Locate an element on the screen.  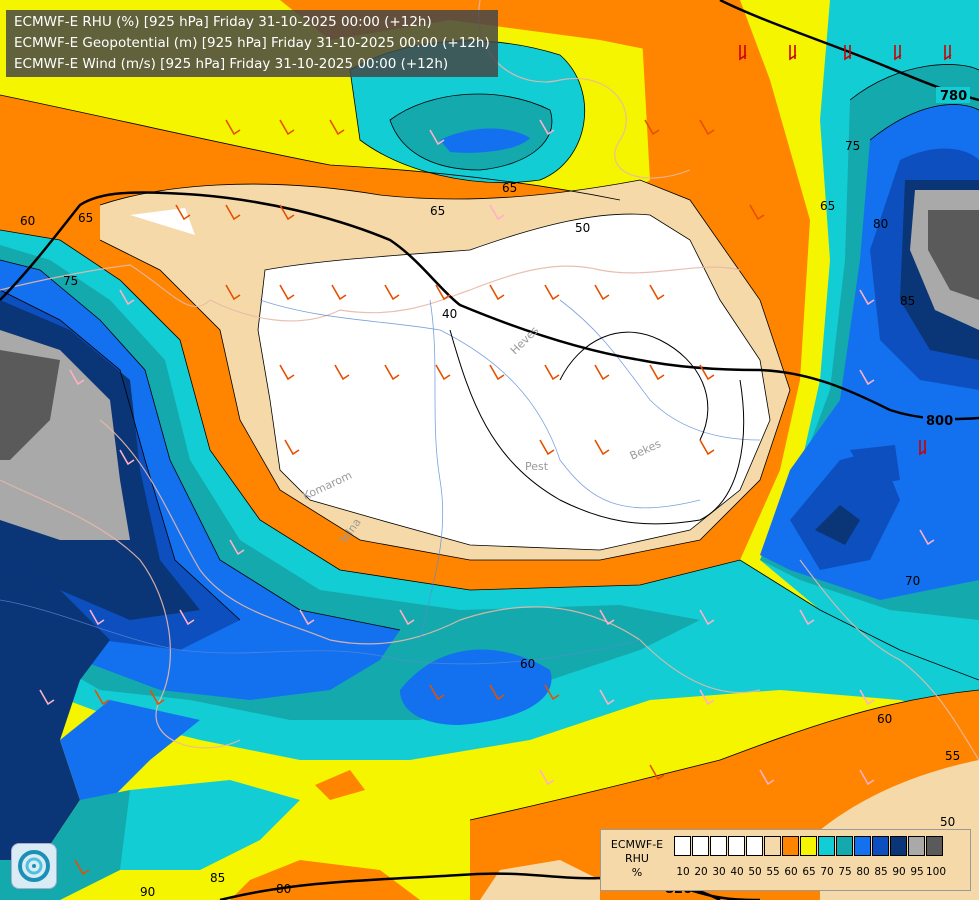
legend-title: ECMWF-E RHU % is located at coordinates (637, 859).